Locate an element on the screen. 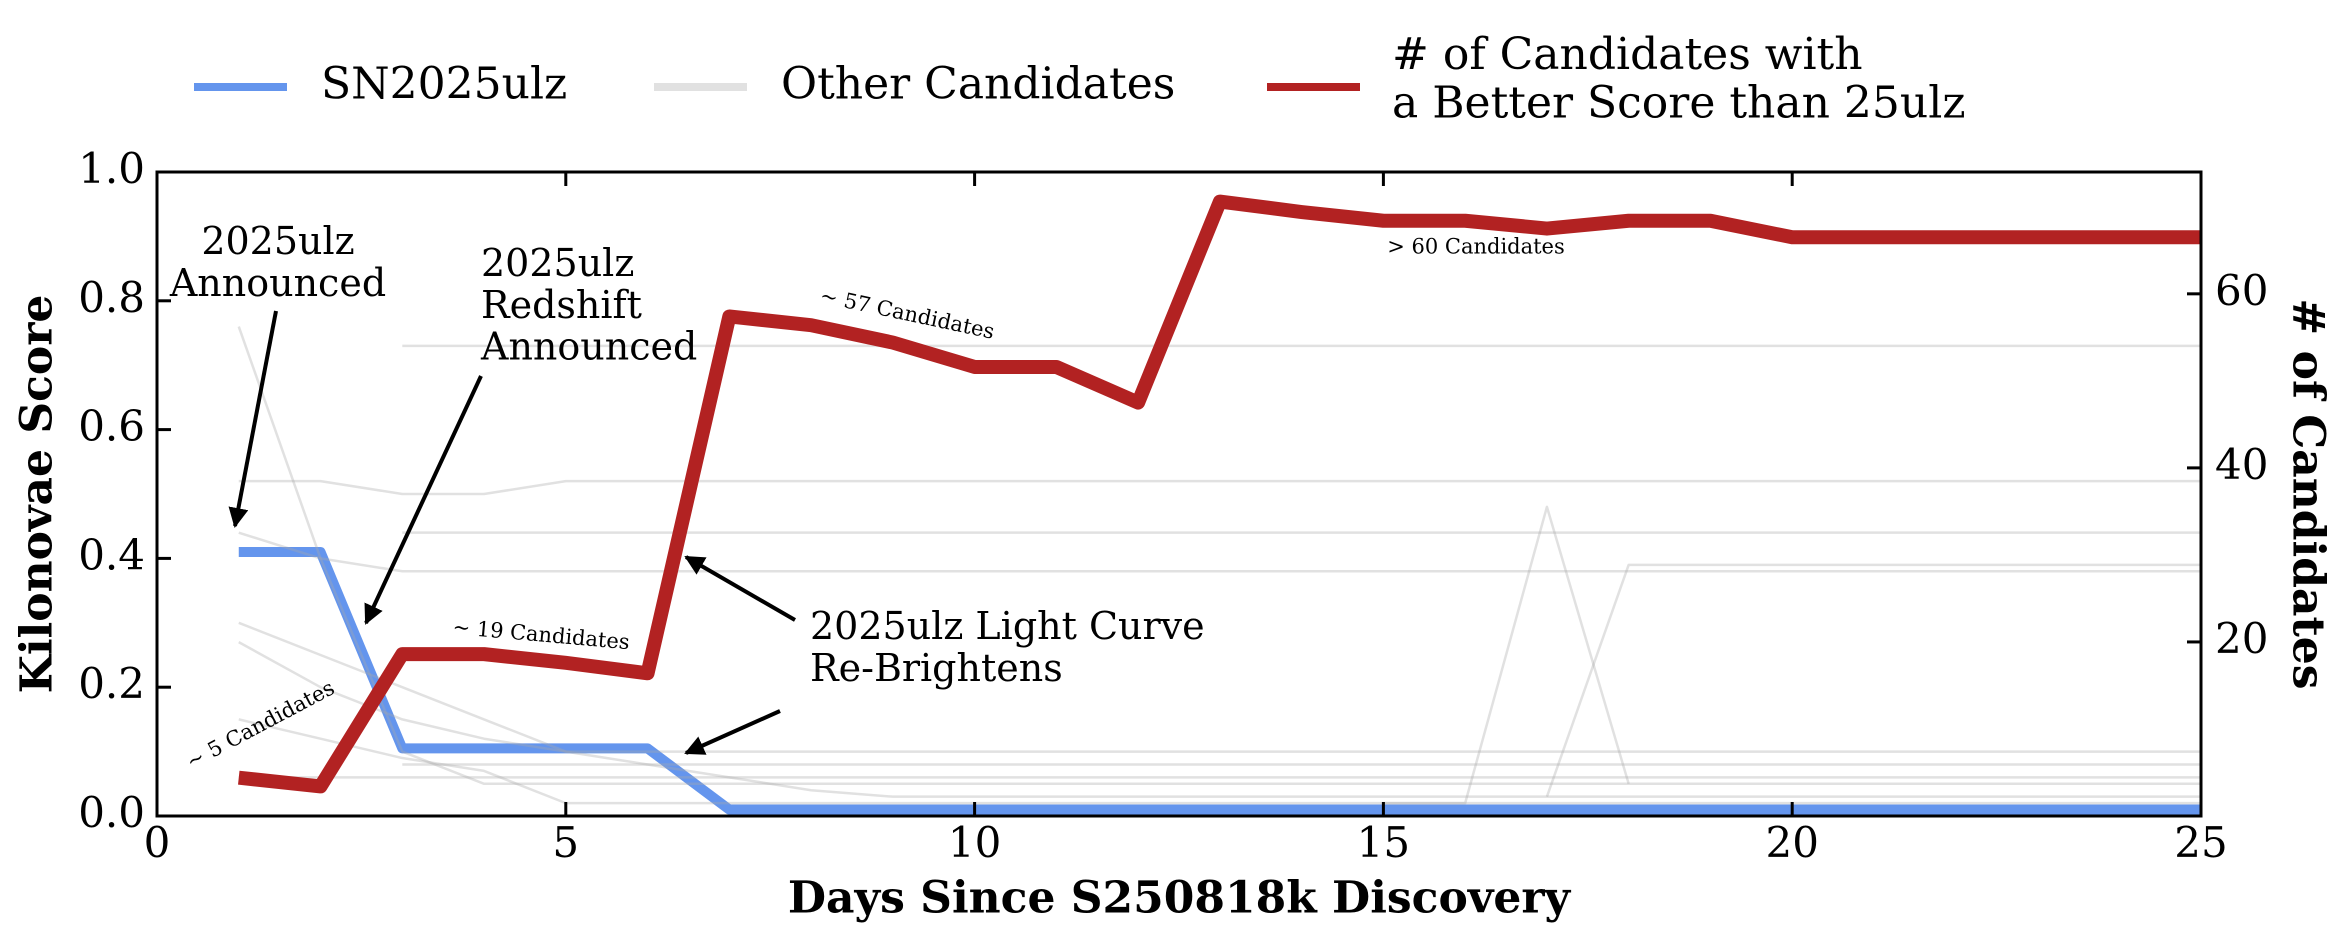 The image size is (2343, 944). y2-tick-label: 40 is located at coordinates (2241, 464).